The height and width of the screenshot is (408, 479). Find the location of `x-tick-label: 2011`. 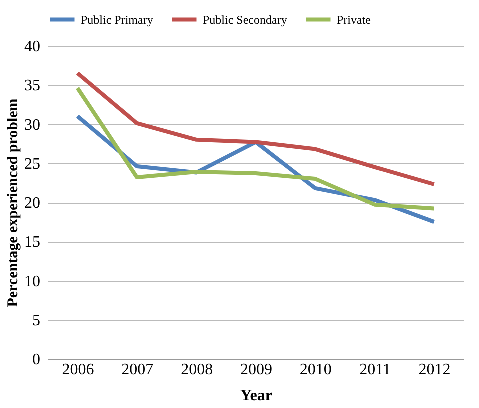

x-tick-label: 2011 is located at coordinates (376, 370).